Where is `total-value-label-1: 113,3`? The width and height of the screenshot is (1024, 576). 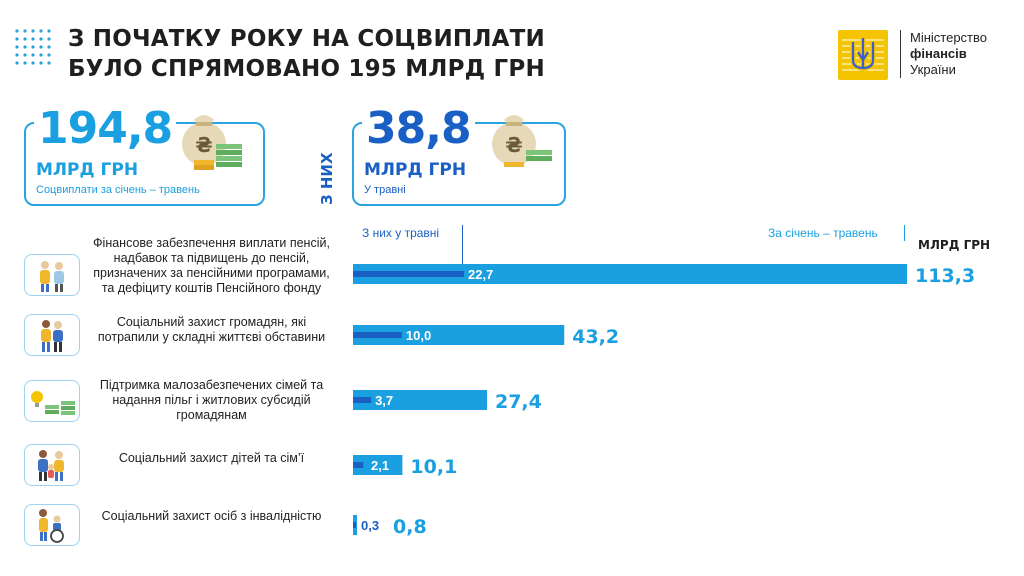 total-value-label-1: 113,3 is located at coordinates (945, 276).